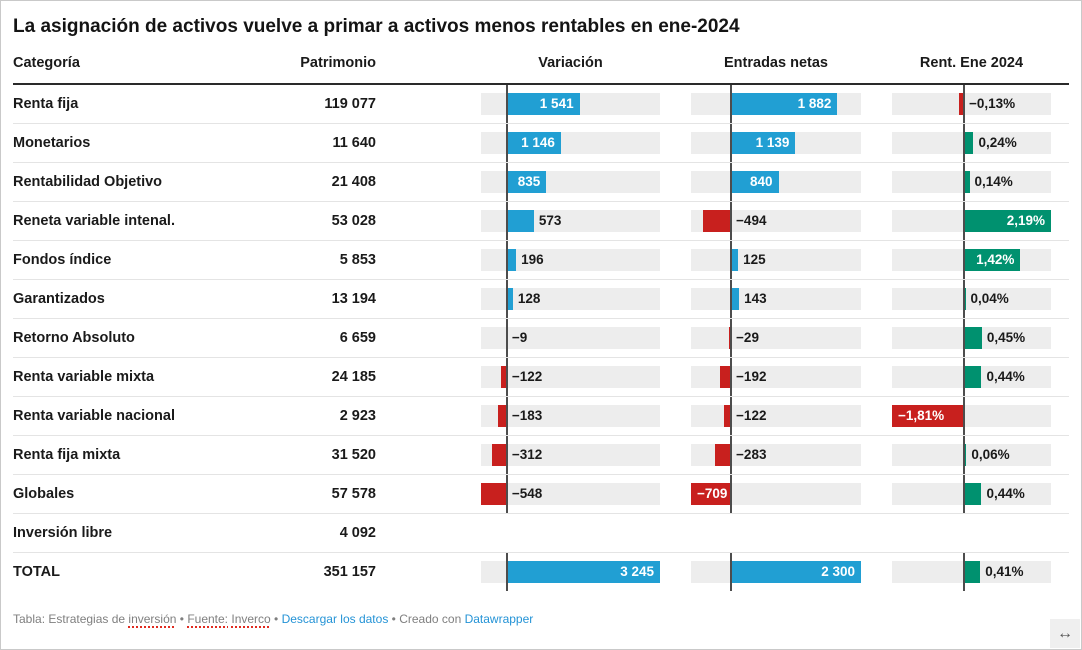 The width and height of the screenshot is (1082, 650). Describe the element at coordinates (532, 259) in the screenshot. I see `bar-value-label: 196` at that location.